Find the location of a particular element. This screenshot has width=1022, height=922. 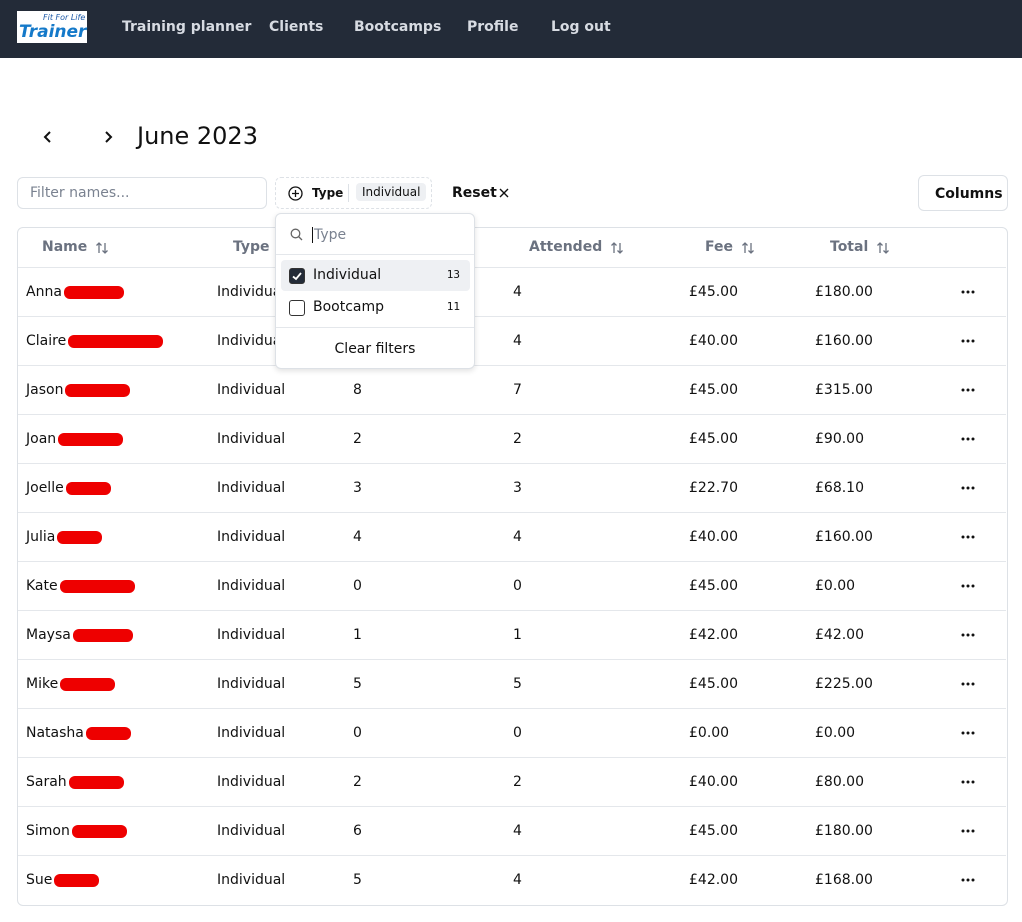

nav-link: Bootcamps is located at coordinates (398, 27).